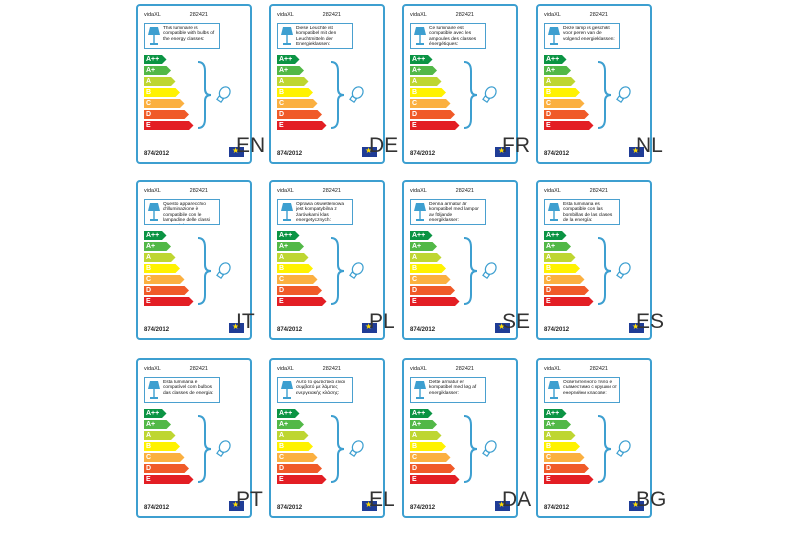  I want to click on language-code: SE, so click(516, 321).